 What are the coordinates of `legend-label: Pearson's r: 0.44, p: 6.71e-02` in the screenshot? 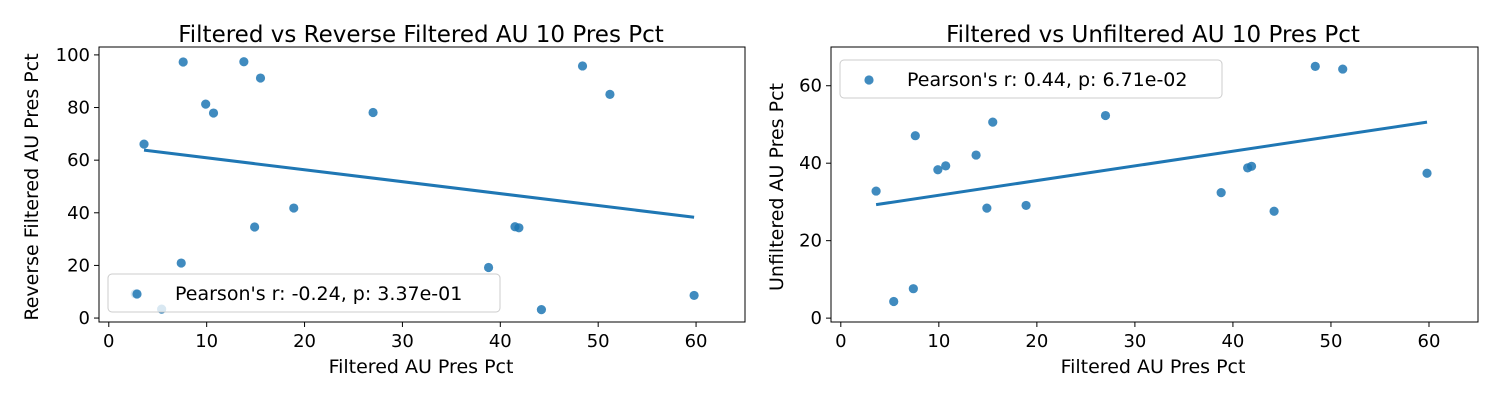 It's located at (1047, 80).